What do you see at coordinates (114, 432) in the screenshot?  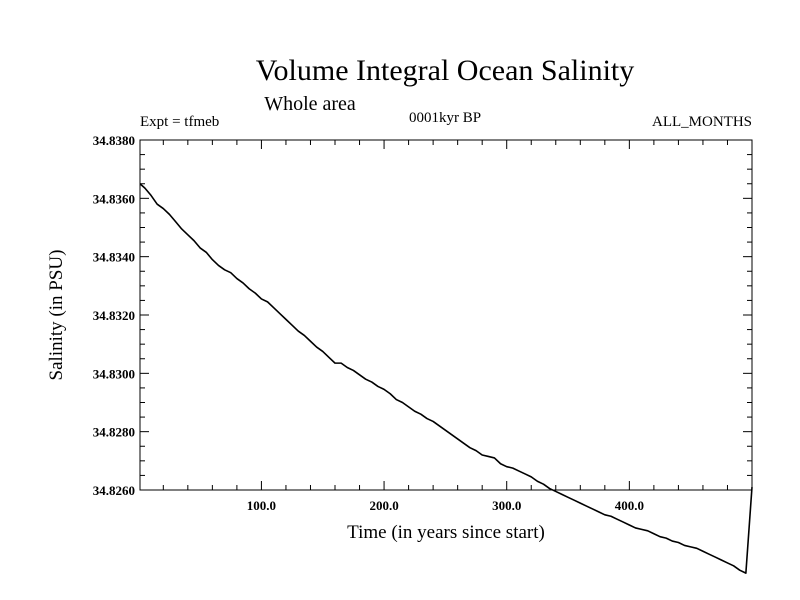 I see `y-tick-label: 34.8280` at bounding box center [114, 432].